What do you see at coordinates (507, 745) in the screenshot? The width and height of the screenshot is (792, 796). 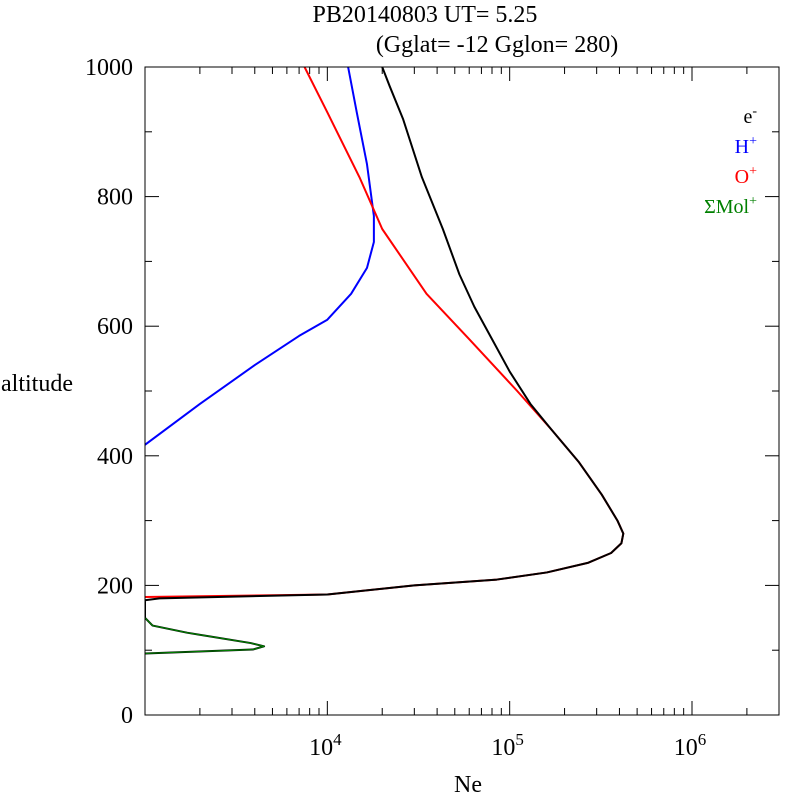 I see `x-tick-label: 10⁵` at bounding box center [507, 745].